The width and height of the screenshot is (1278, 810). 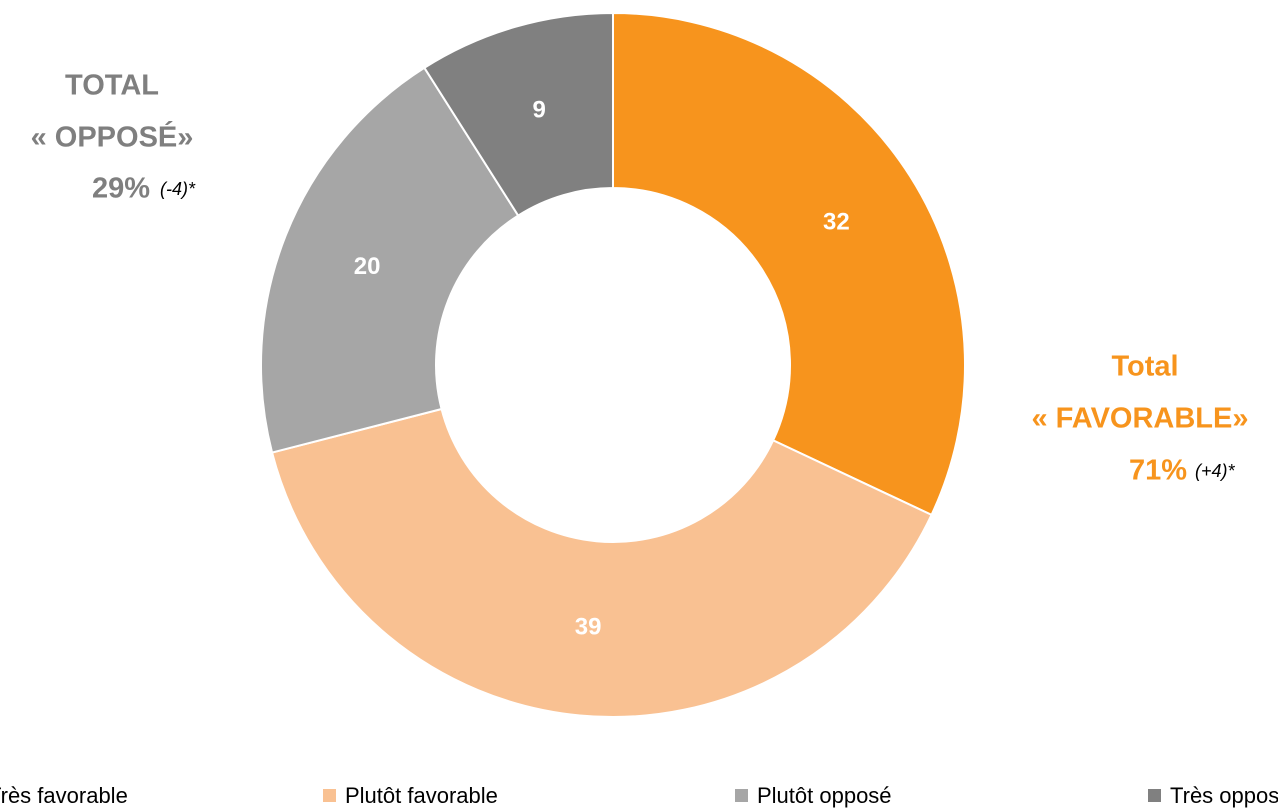 What do you see at coordinates (1158, 471) in the screenshot?
I see `annotation-total: 71%` at bounding box center [1158, 471].